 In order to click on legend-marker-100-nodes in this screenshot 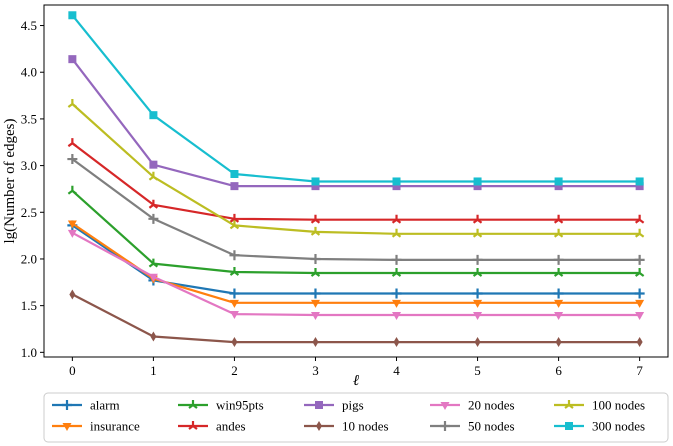, I will do `click(569, 404)`.